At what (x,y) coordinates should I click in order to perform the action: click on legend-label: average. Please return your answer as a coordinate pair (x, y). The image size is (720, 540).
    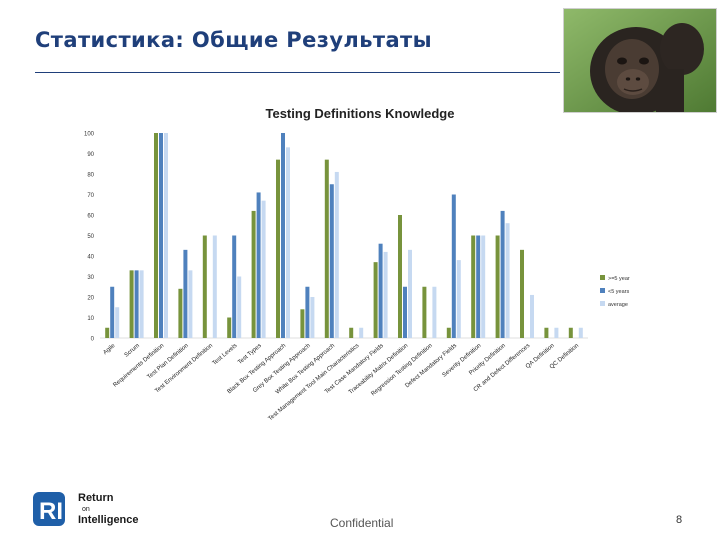
    Looking at the image, I should click on (618, 305).